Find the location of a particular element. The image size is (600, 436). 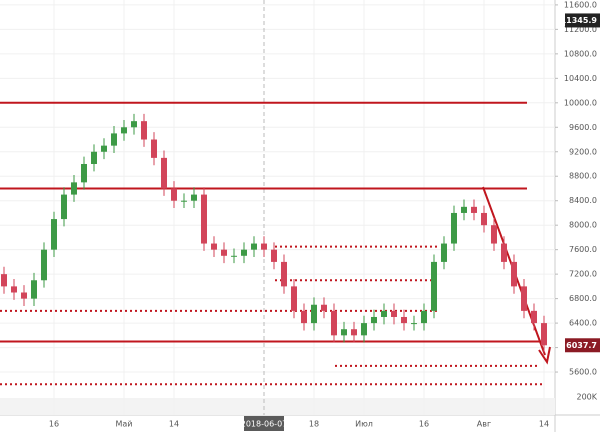

y-tick-label: 10400.0 is located at coordinates (580, 78).